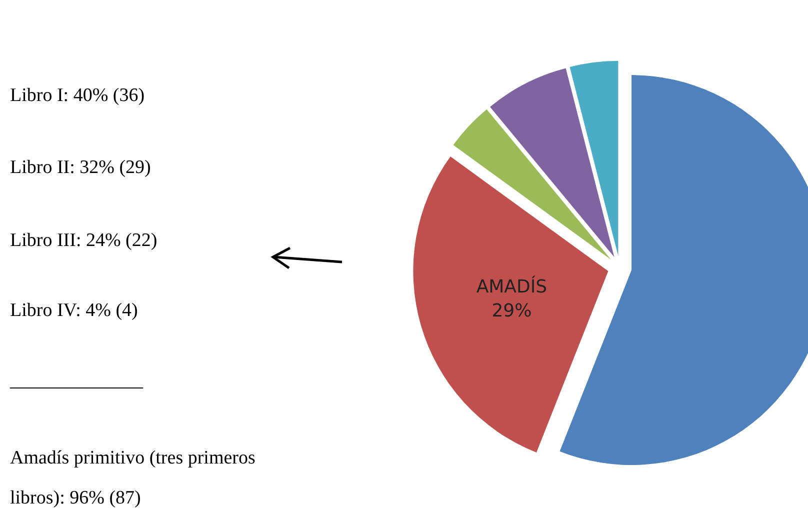 This screenshot has height=518, width=808. I want to click on text: Libro II: 32% (29), so click(80, 167).